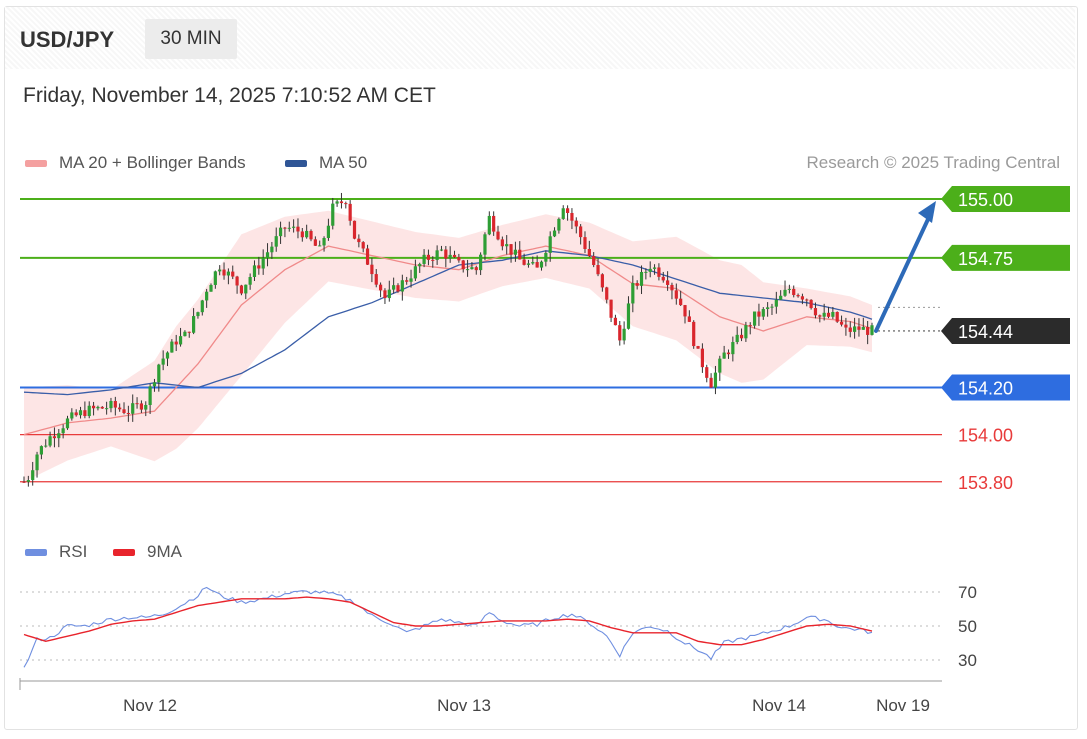 This screenshot has width=1087, height=739. I want to click on level-tag-154.75, so click(1005, 257).